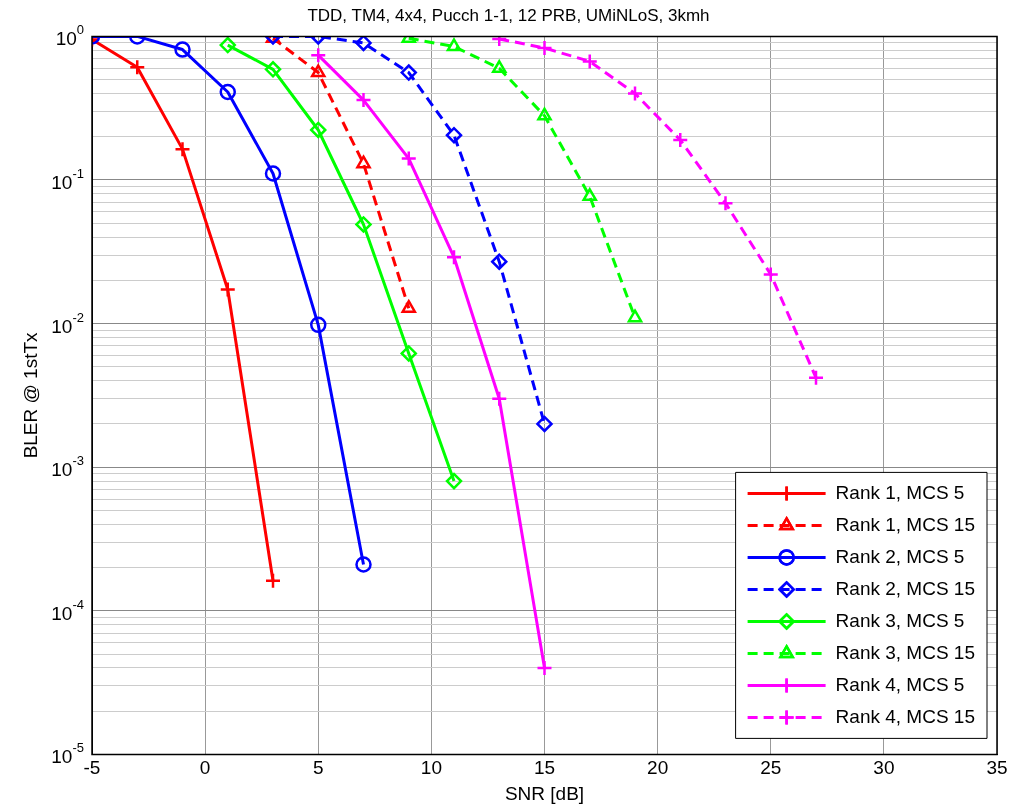  What do you see at coordinates (205, 768) in the screenshot?
I see `x-tick-label: 0` at bounding box center [205, 768].